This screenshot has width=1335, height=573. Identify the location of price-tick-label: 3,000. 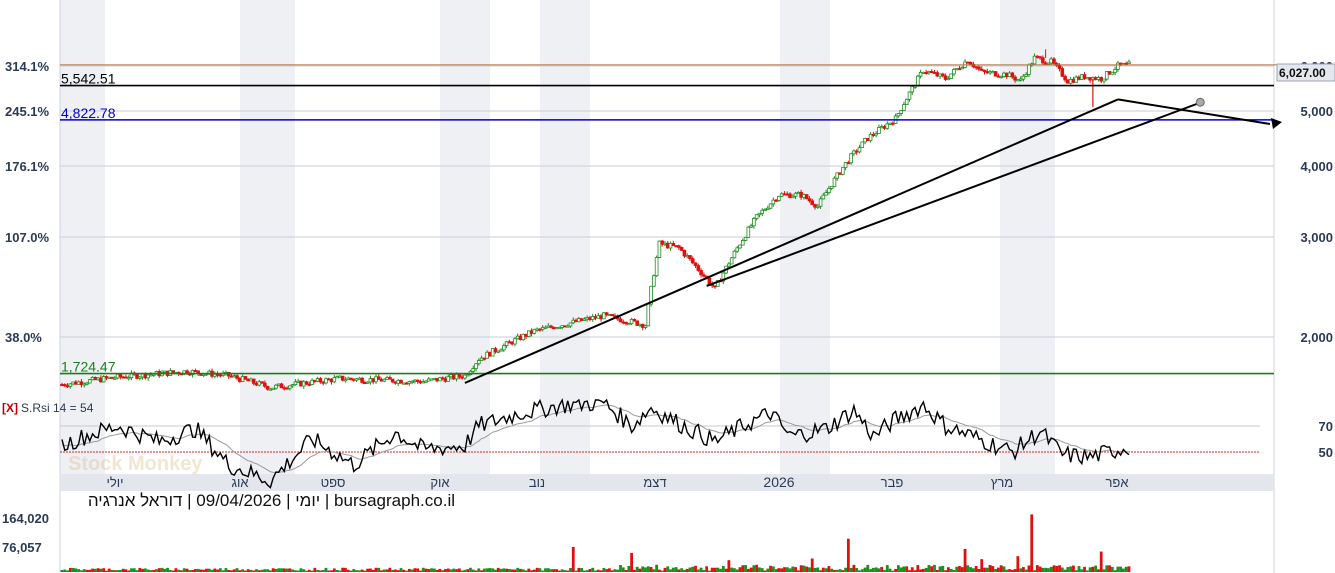
(1316, 237).